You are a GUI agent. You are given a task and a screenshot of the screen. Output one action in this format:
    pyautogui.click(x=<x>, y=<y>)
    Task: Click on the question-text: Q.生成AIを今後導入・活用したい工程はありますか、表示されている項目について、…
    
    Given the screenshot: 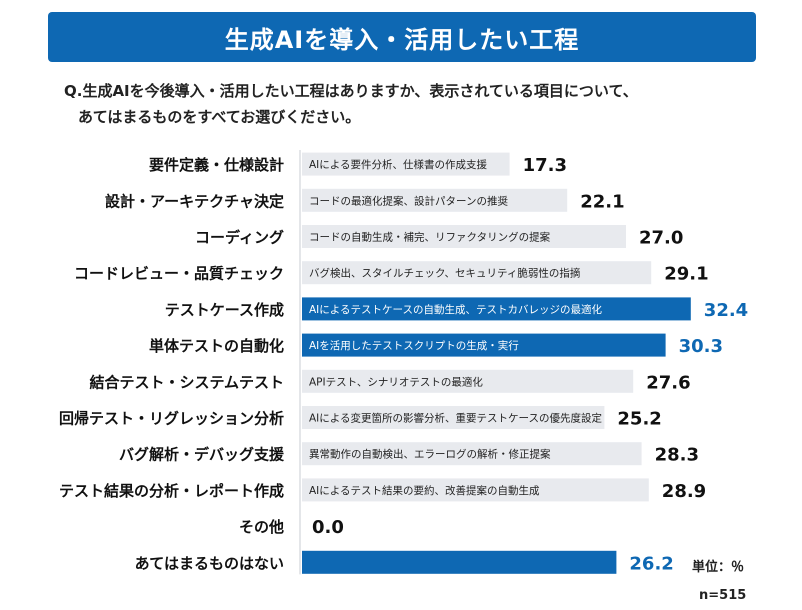 What is the action you would take?
    pyautogui.click(x=419, y=104)
    